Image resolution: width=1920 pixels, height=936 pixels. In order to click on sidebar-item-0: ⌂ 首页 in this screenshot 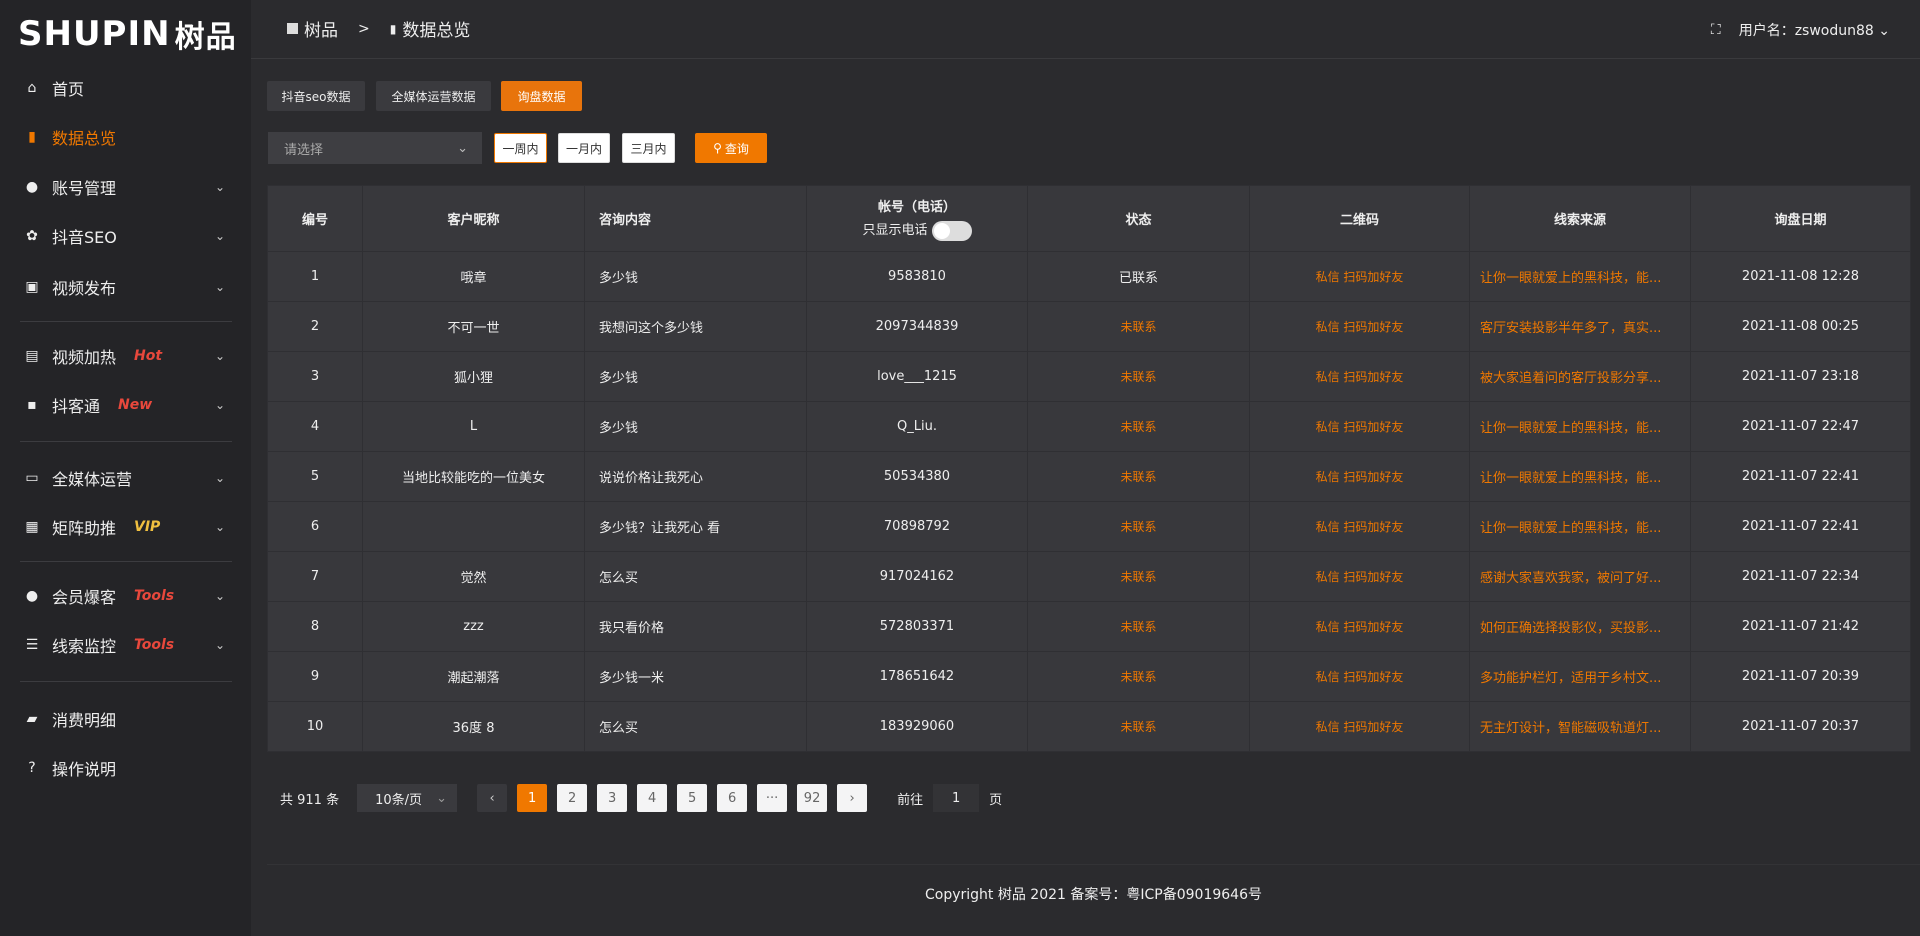, I will do `click(125, 88)`.